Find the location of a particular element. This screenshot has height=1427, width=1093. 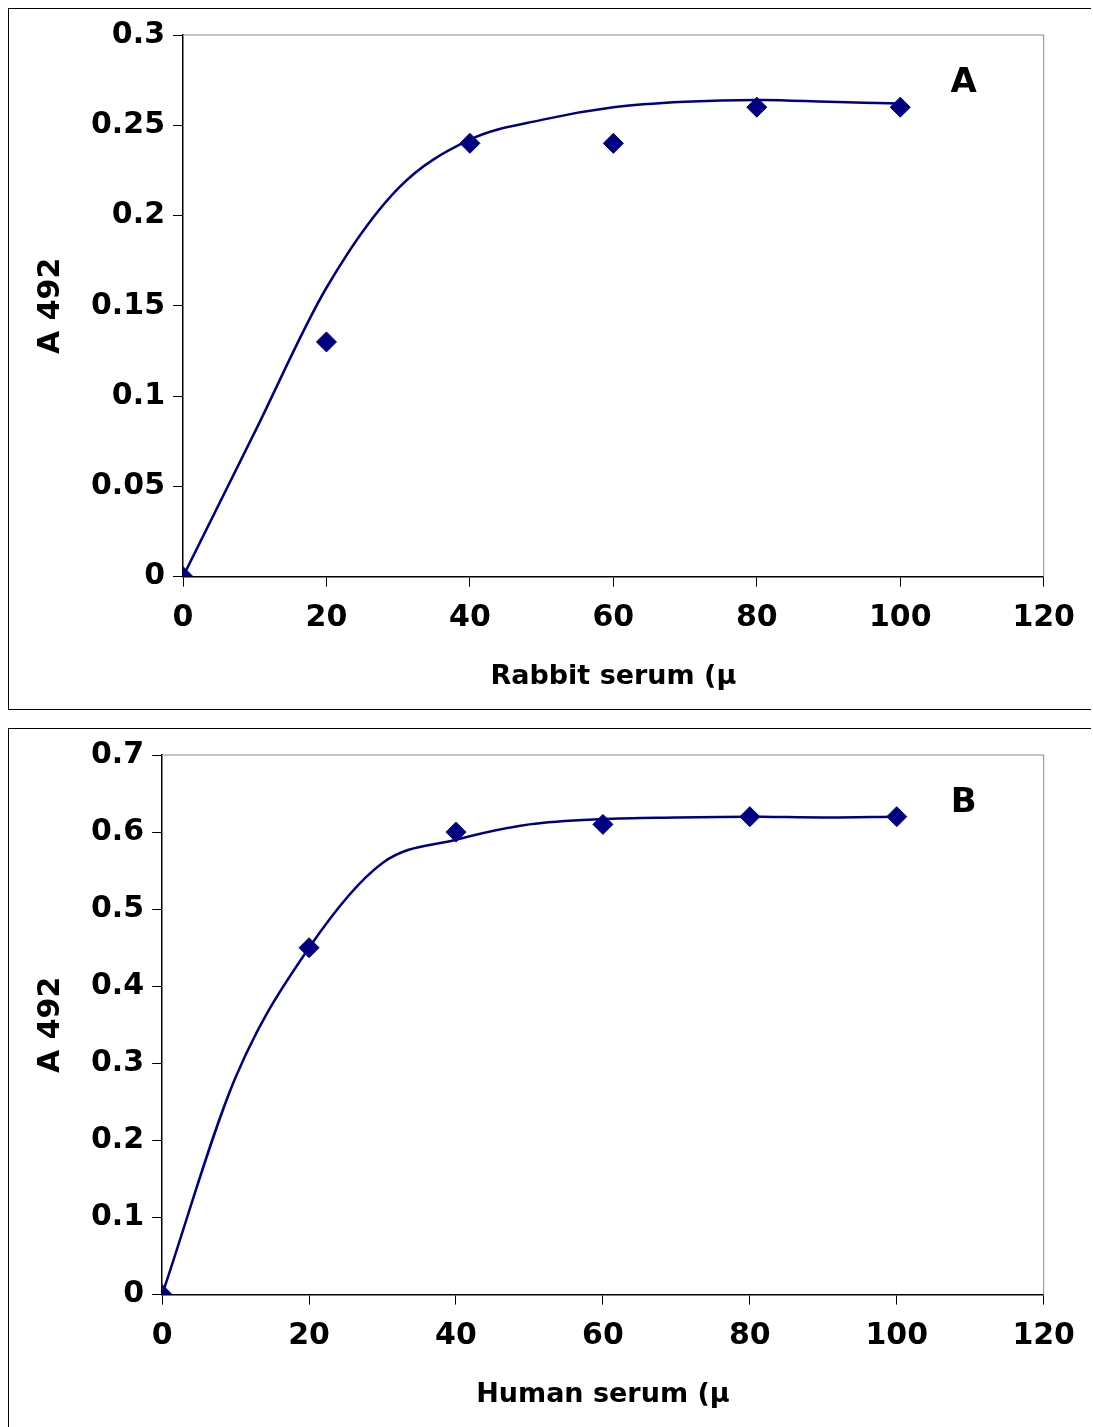

x-tick-label: 0 is located at coordinates (183, 616).